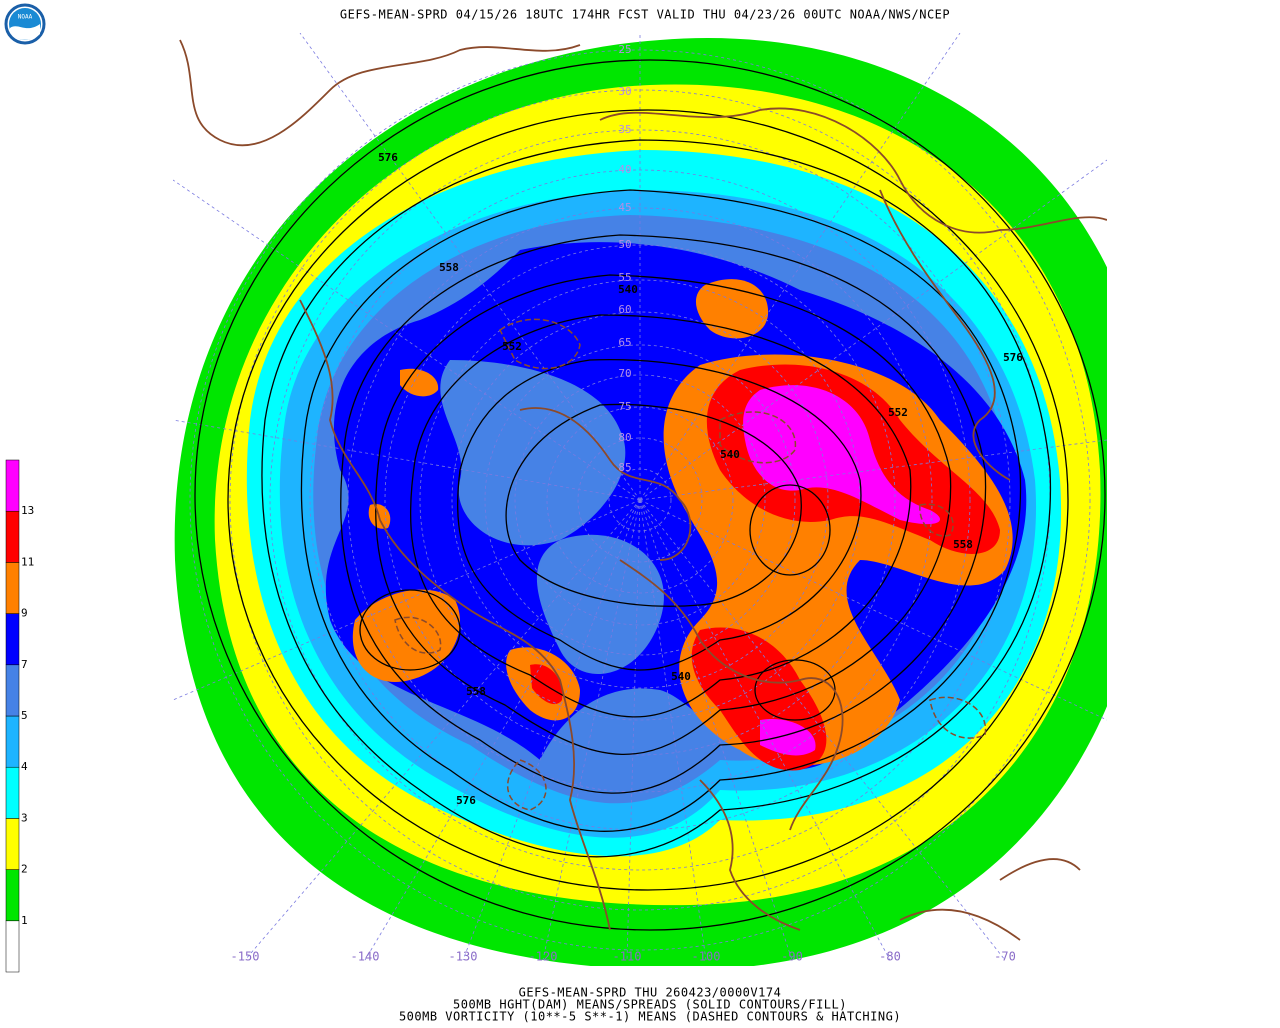 This screenshot has height=1028, width=1280. What do you see at coordinates (24, 715) in the screenshot?
I see `colorbar-label: 5` at bounding box center [24, 715].